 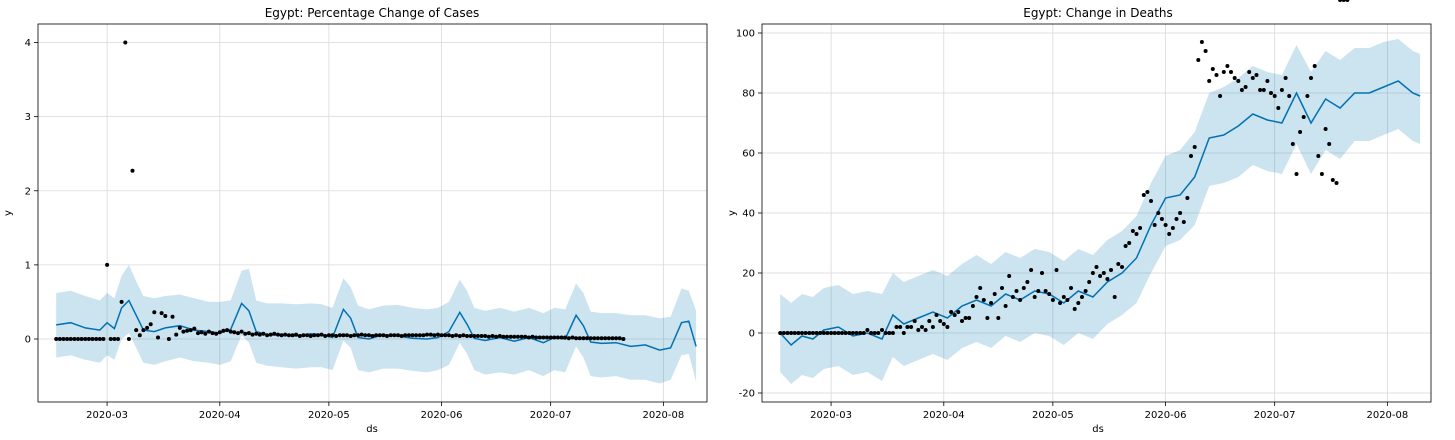 What do you see at coordinates (748, 154) in the screenshot?
I see `y-tick-label: 60` at bounding box center [748, 154].